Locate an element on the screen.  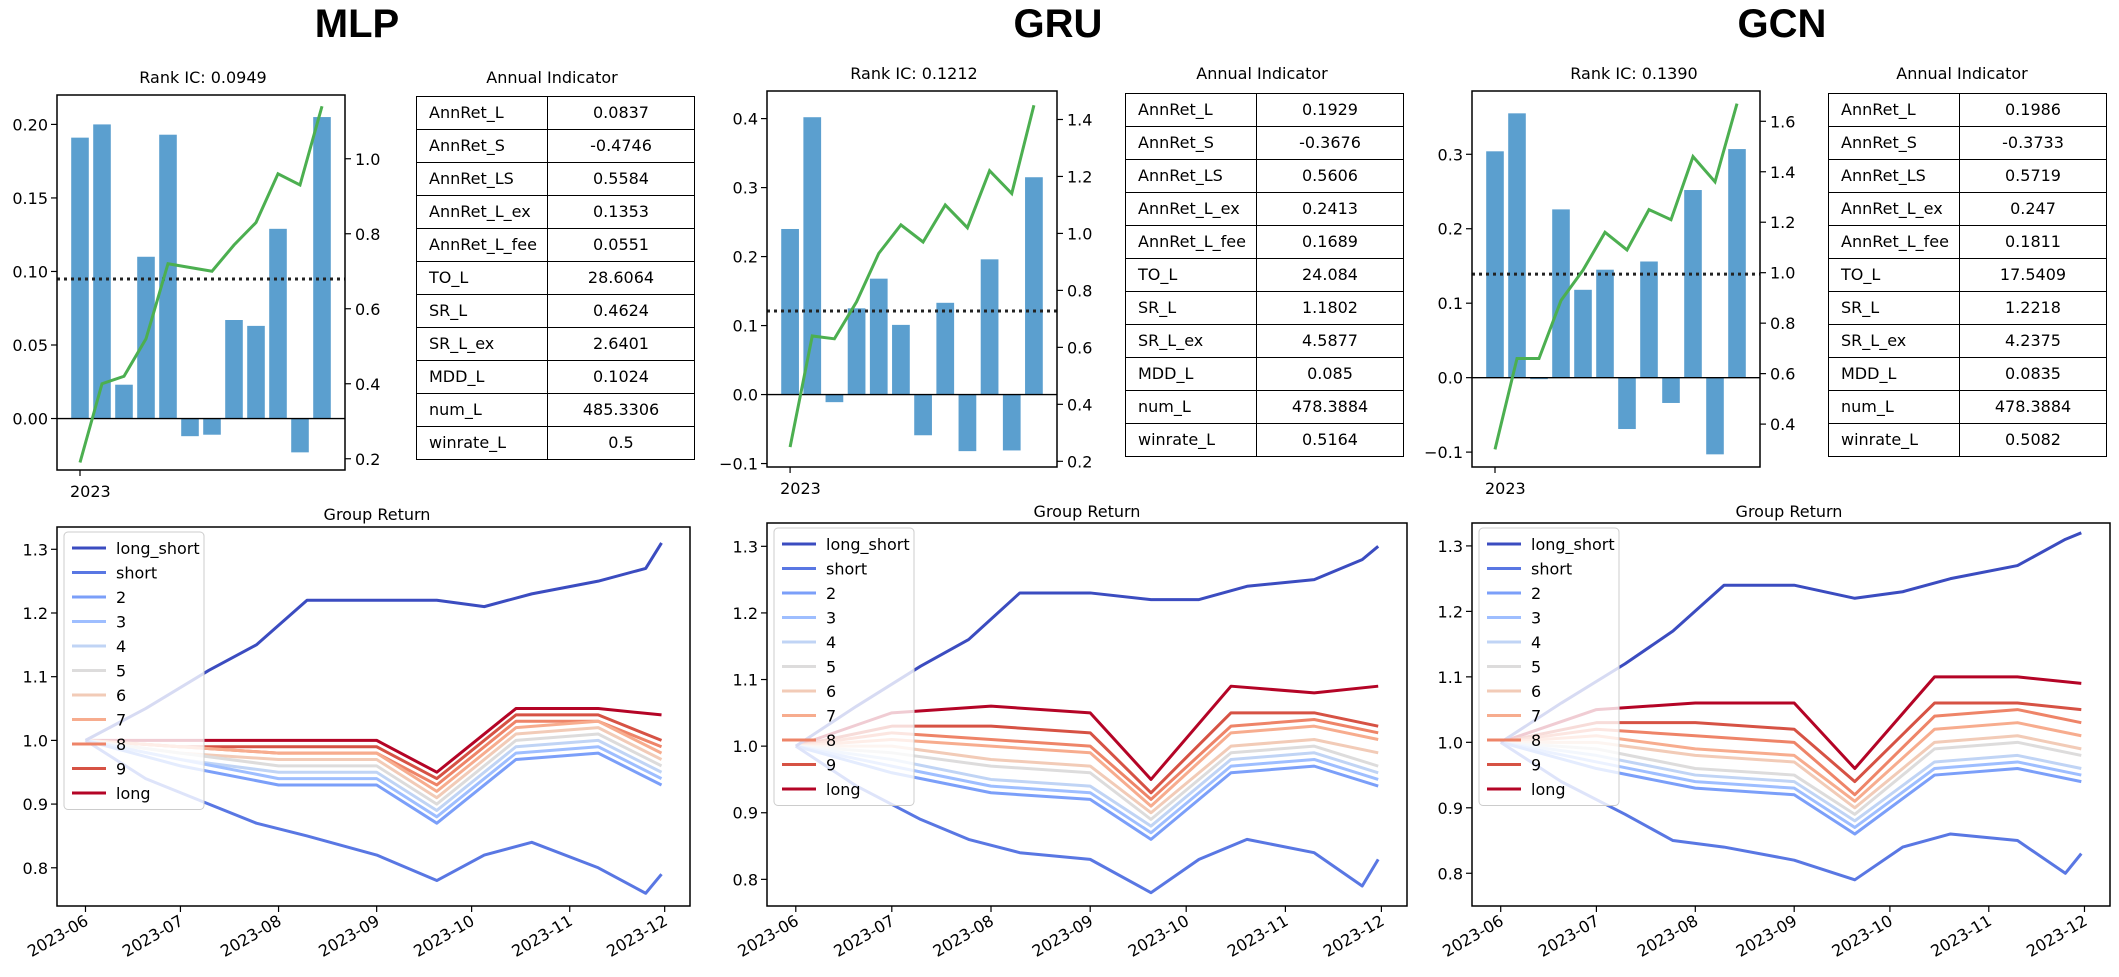
indicator-value: 0.1929 is located at coordinates (1330, 110).